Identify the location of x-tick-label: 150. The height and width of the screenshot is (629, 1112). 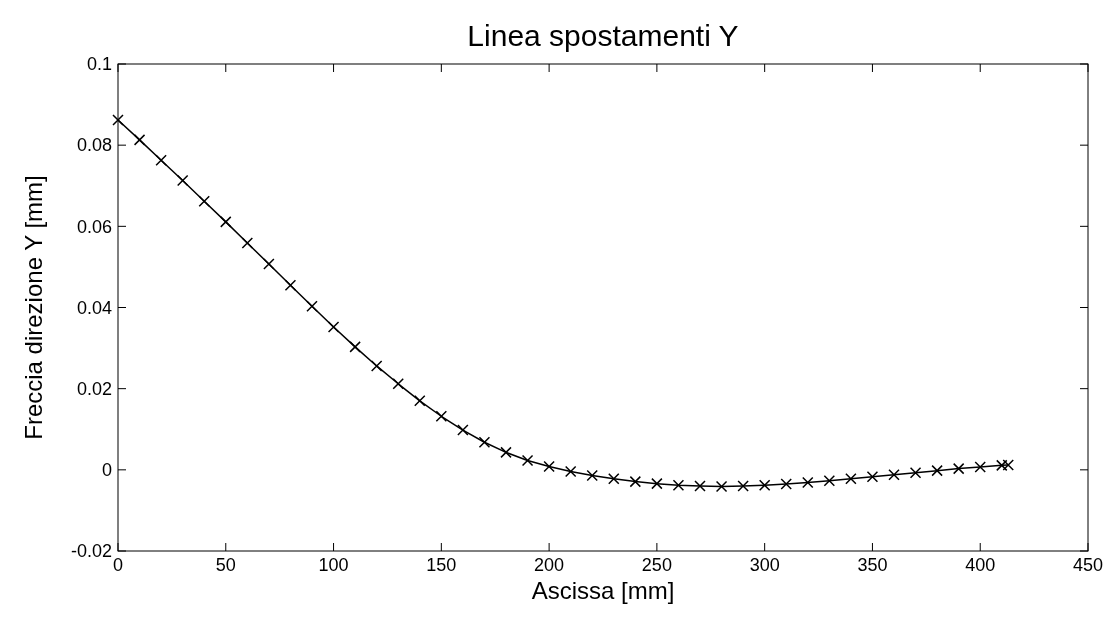
(441, 565).